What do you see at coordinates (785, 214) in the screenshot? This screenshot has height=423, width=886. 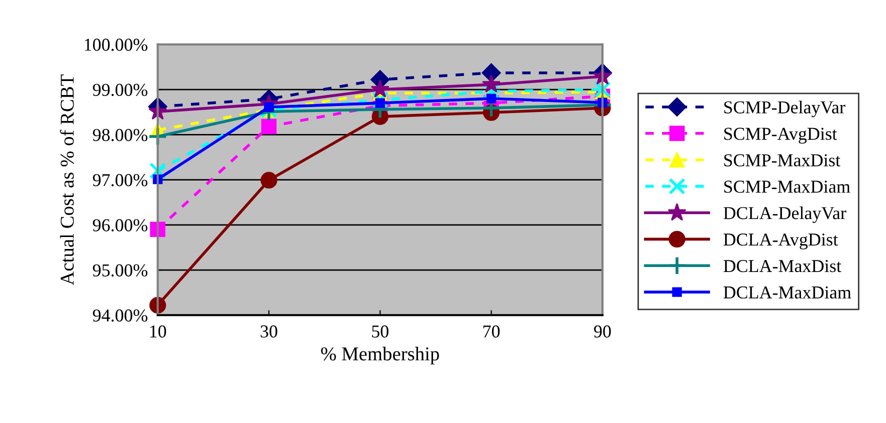 I see `legend-label: DCLA-DelayVar` at bounding box center [785, 214].